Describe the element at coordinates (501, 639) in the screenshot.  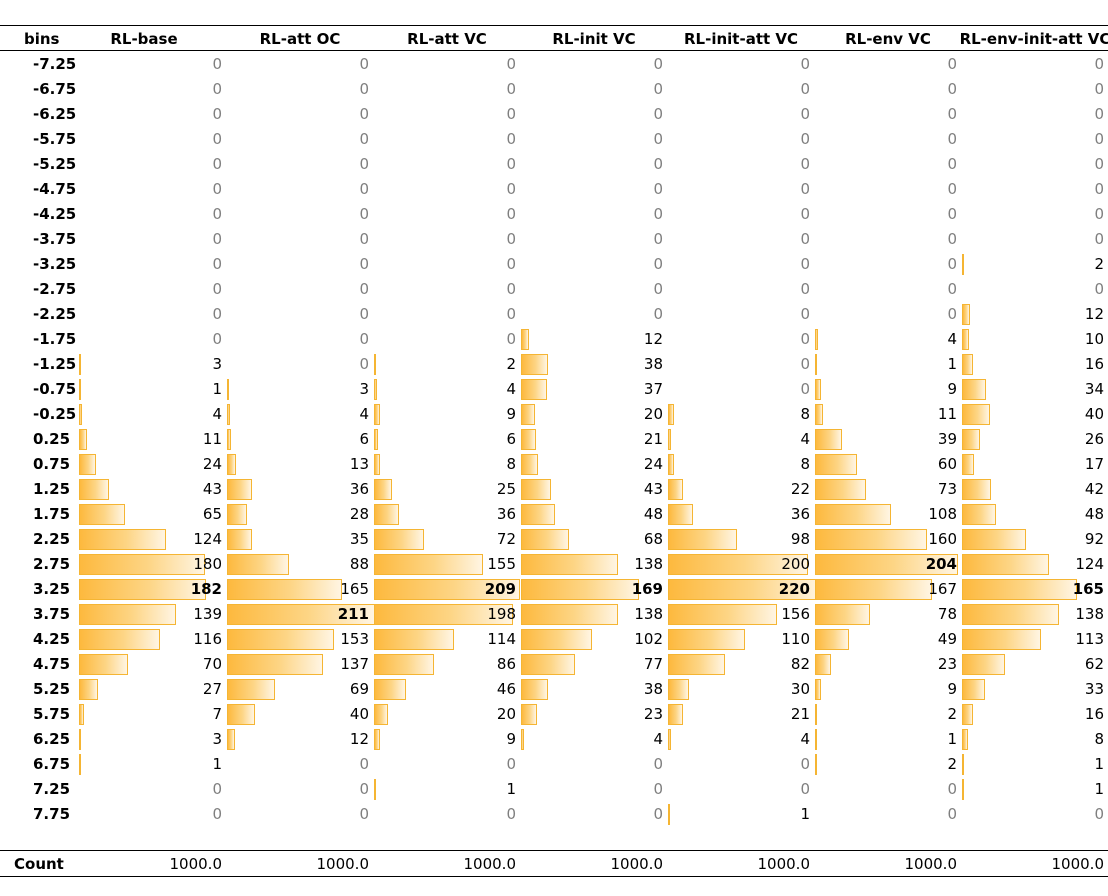
I see `cell-value: 114` at that location.